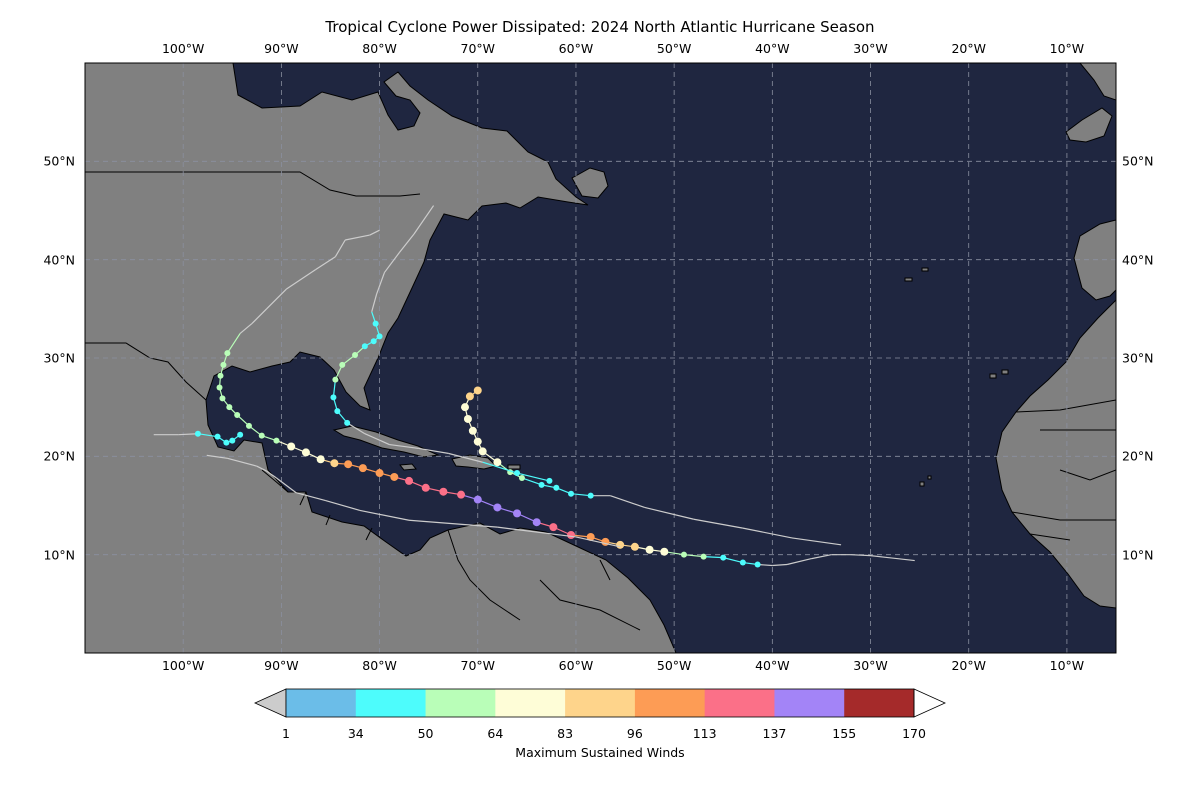 The image size is (1200, 800). Describe the element at coordinates (929, 703) in the screenshot. I see `colorbar-over-arrow` at that location.